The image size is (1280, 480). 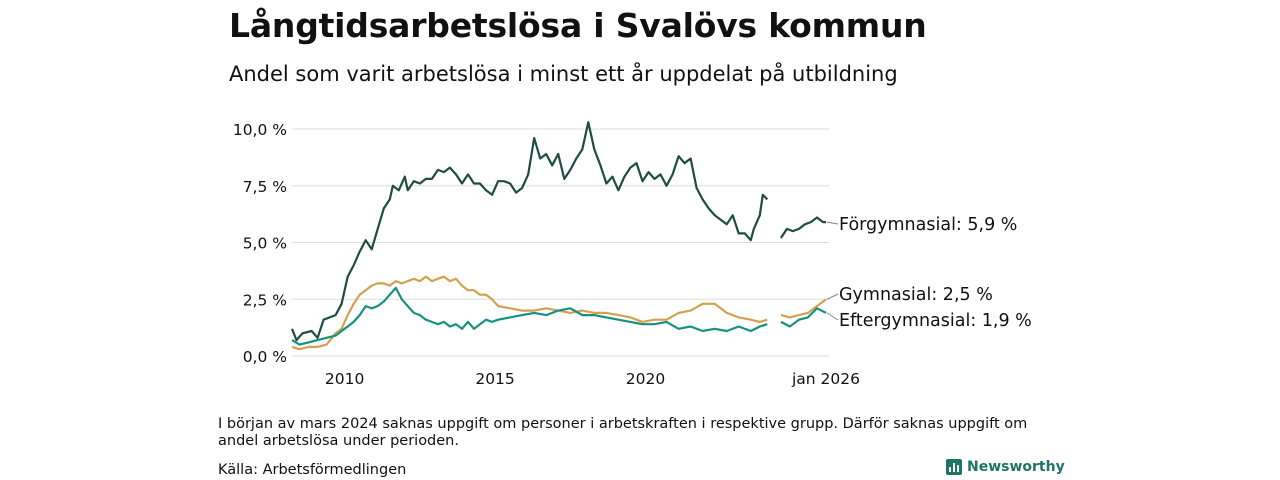 I want to click on y-tick-label: 10,0 %, so click(x=260, y=130).